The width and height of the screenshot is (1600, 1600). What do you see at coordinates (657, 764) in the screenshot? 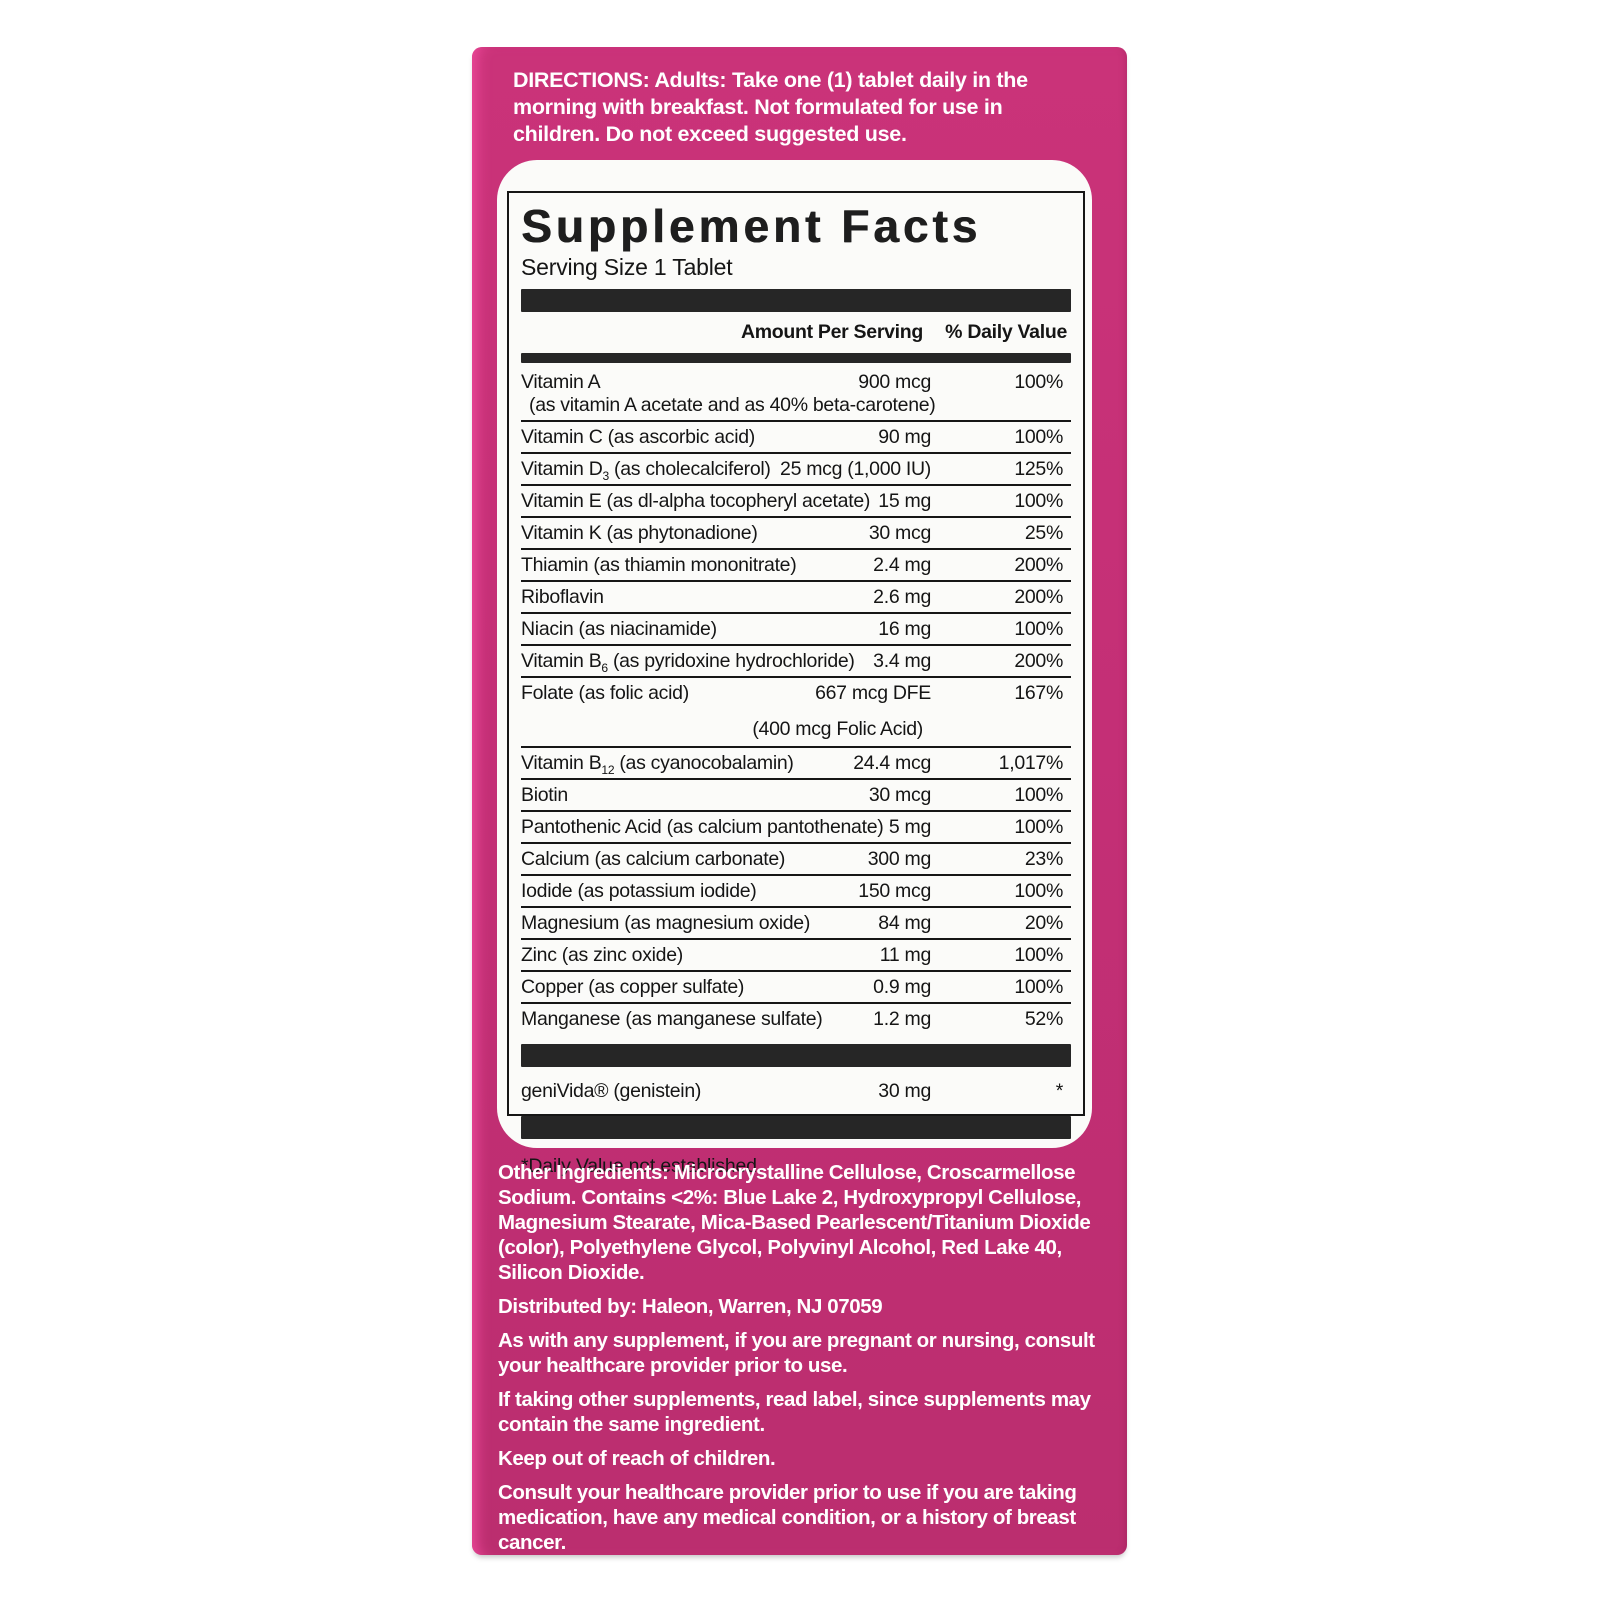
I see `nutrient-name: Vitamin B12 (as cyanocobalamin)` at bounding box center [657, 764].